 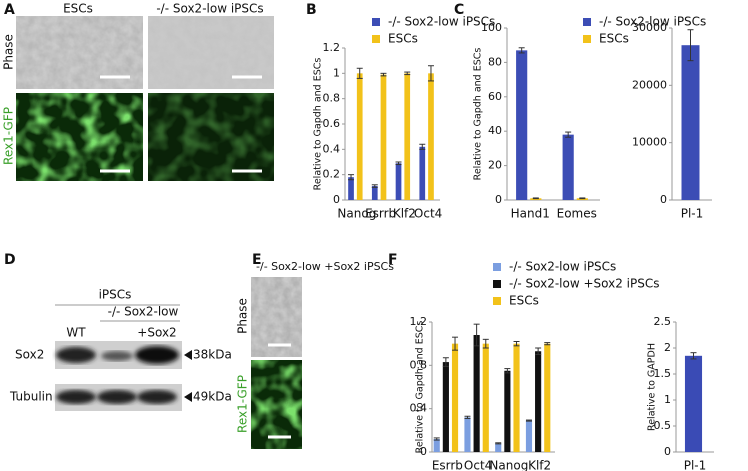 I want to click on panel-label: B, so click(x=311, y=10).